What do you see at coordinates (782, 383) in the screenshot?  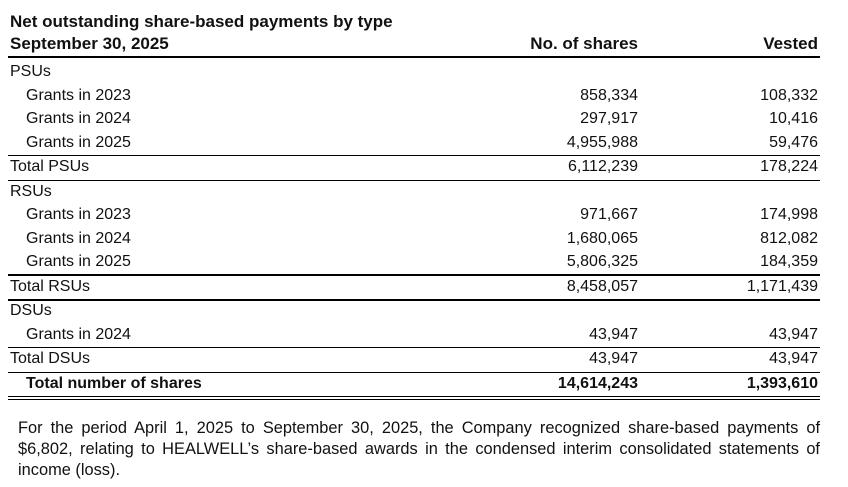 I see `grand-total-vested: 1,393,610` at bounding box center [782, 383].